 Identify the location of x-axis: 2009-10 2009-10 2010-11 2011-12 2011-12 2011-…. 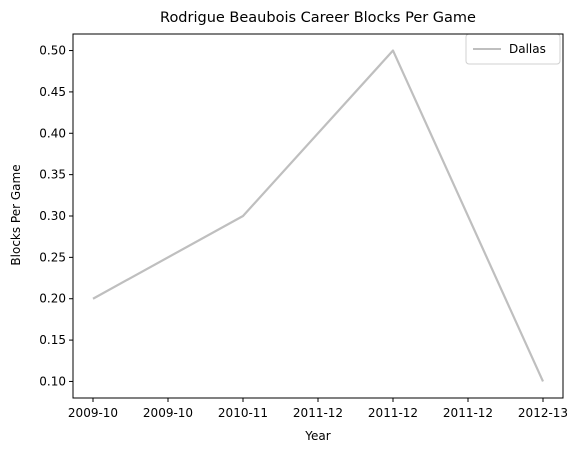
(318, 409).